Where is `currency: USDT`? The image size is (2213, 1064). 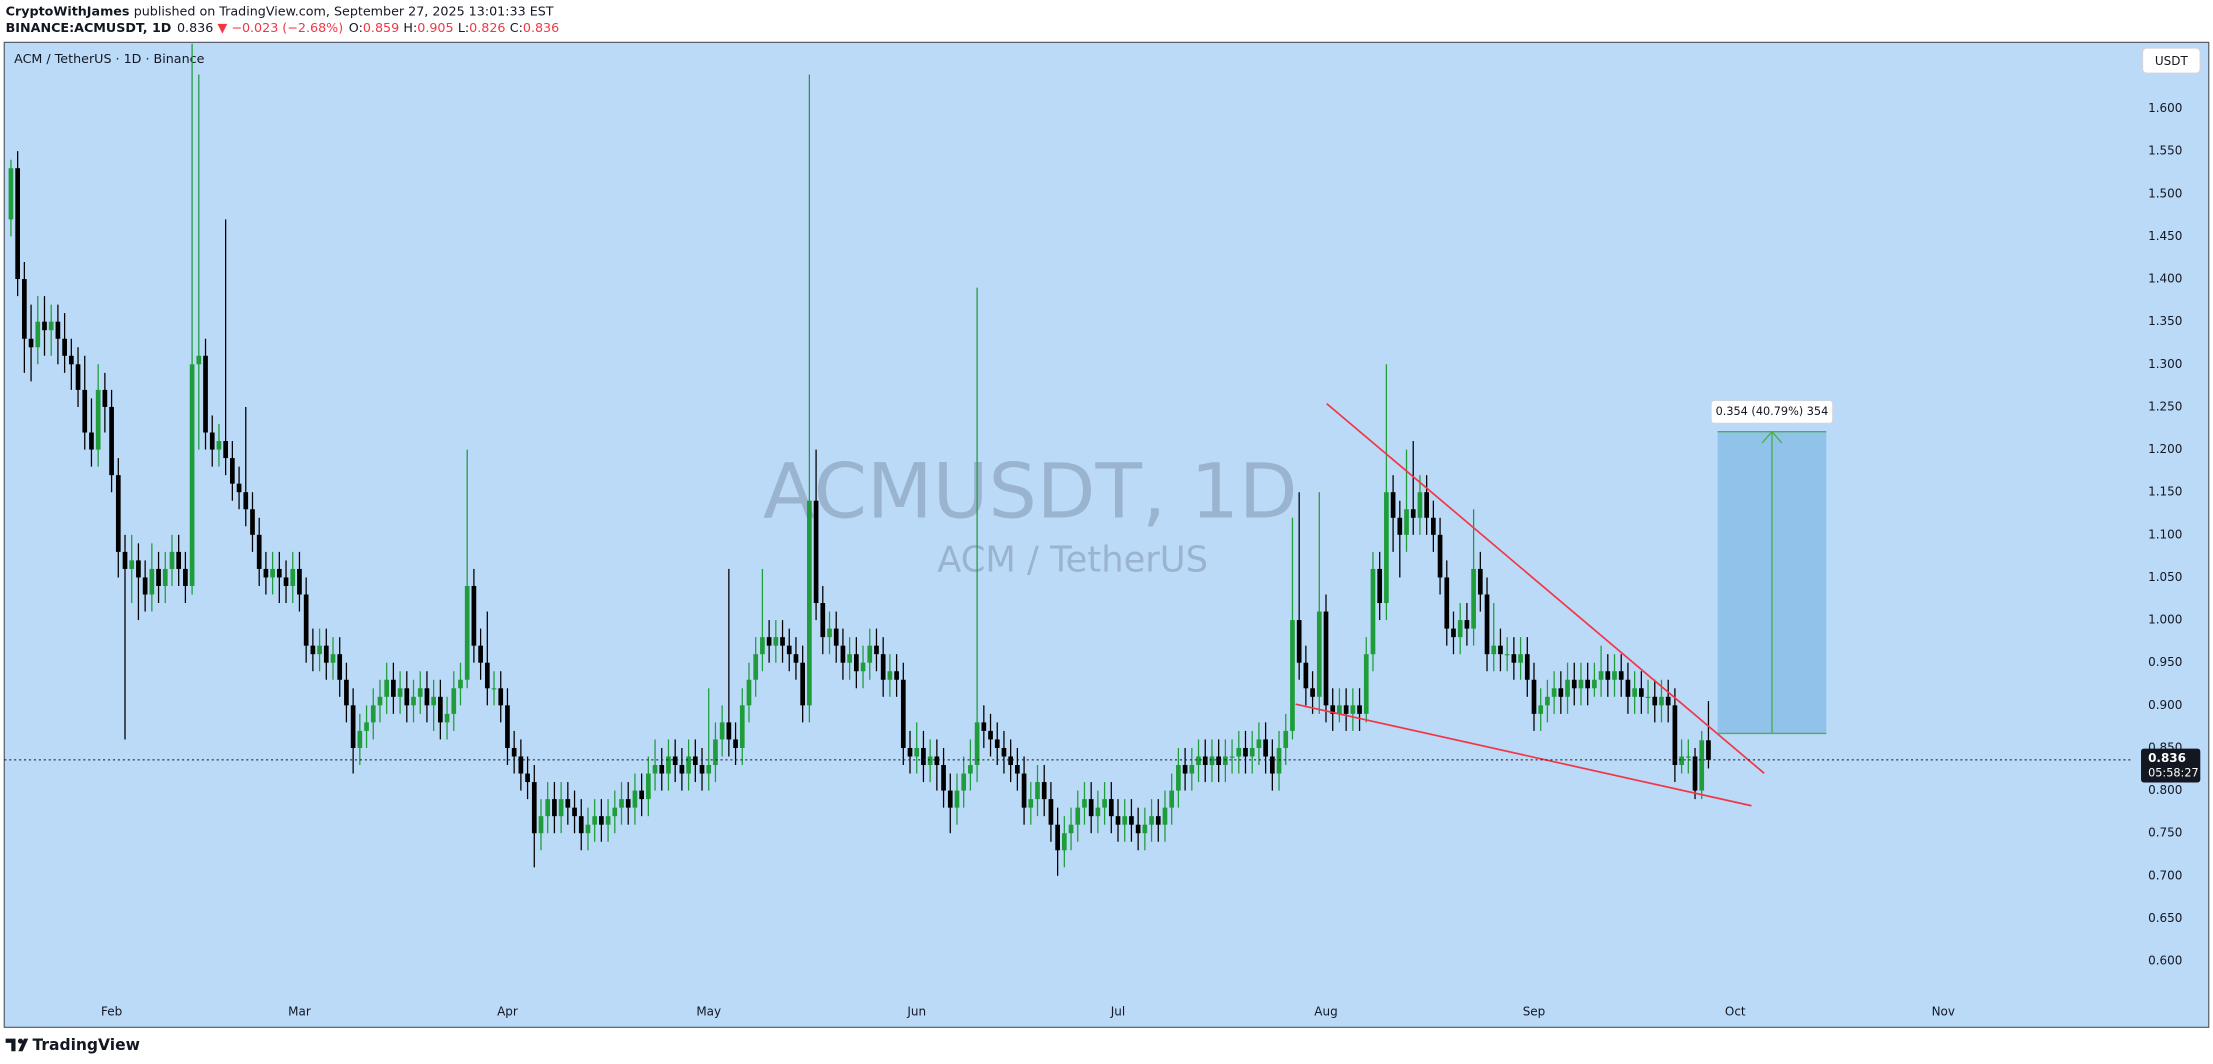
currency: USDT is located at coordinates (2172, 61).